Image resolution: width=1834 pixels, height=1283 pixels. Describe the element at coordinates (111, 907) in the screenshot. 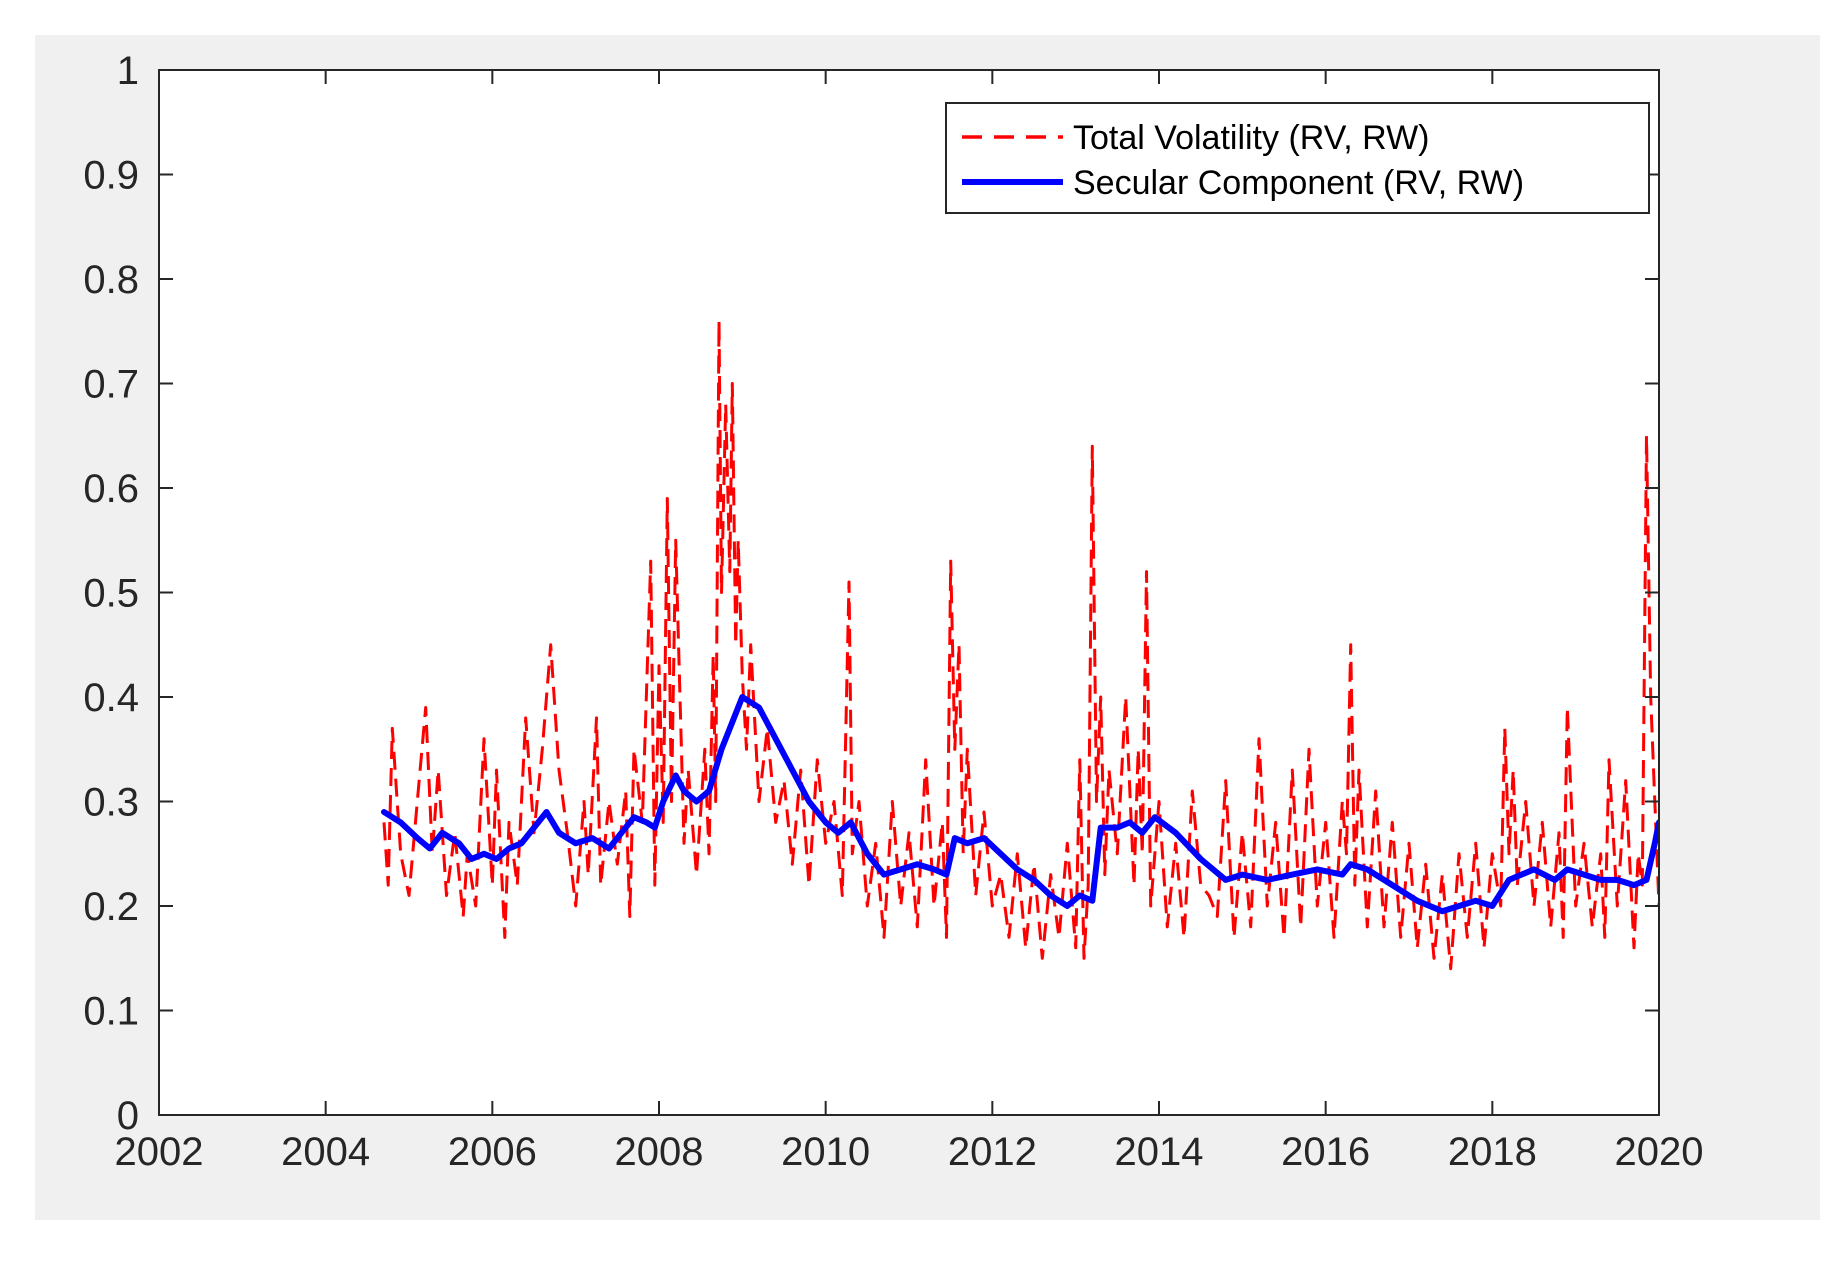

I see `y-tick-label: 0.2` at that location.